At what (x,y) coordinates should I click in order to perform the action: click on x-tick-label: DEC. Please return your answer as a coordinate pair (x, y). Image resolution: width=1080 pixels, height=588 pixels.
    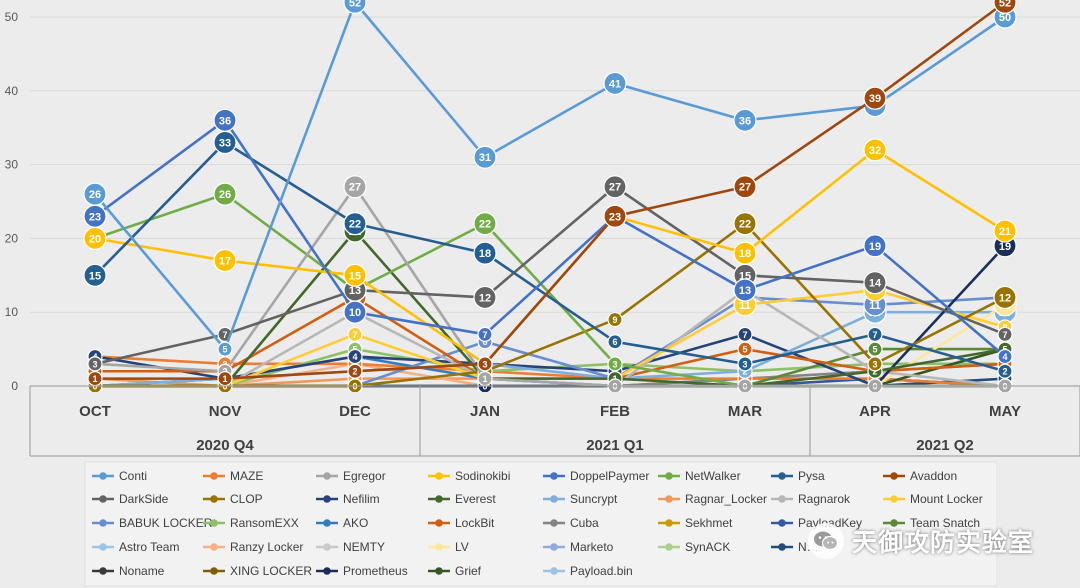
    Looking at the image, I should click on (355, 411).